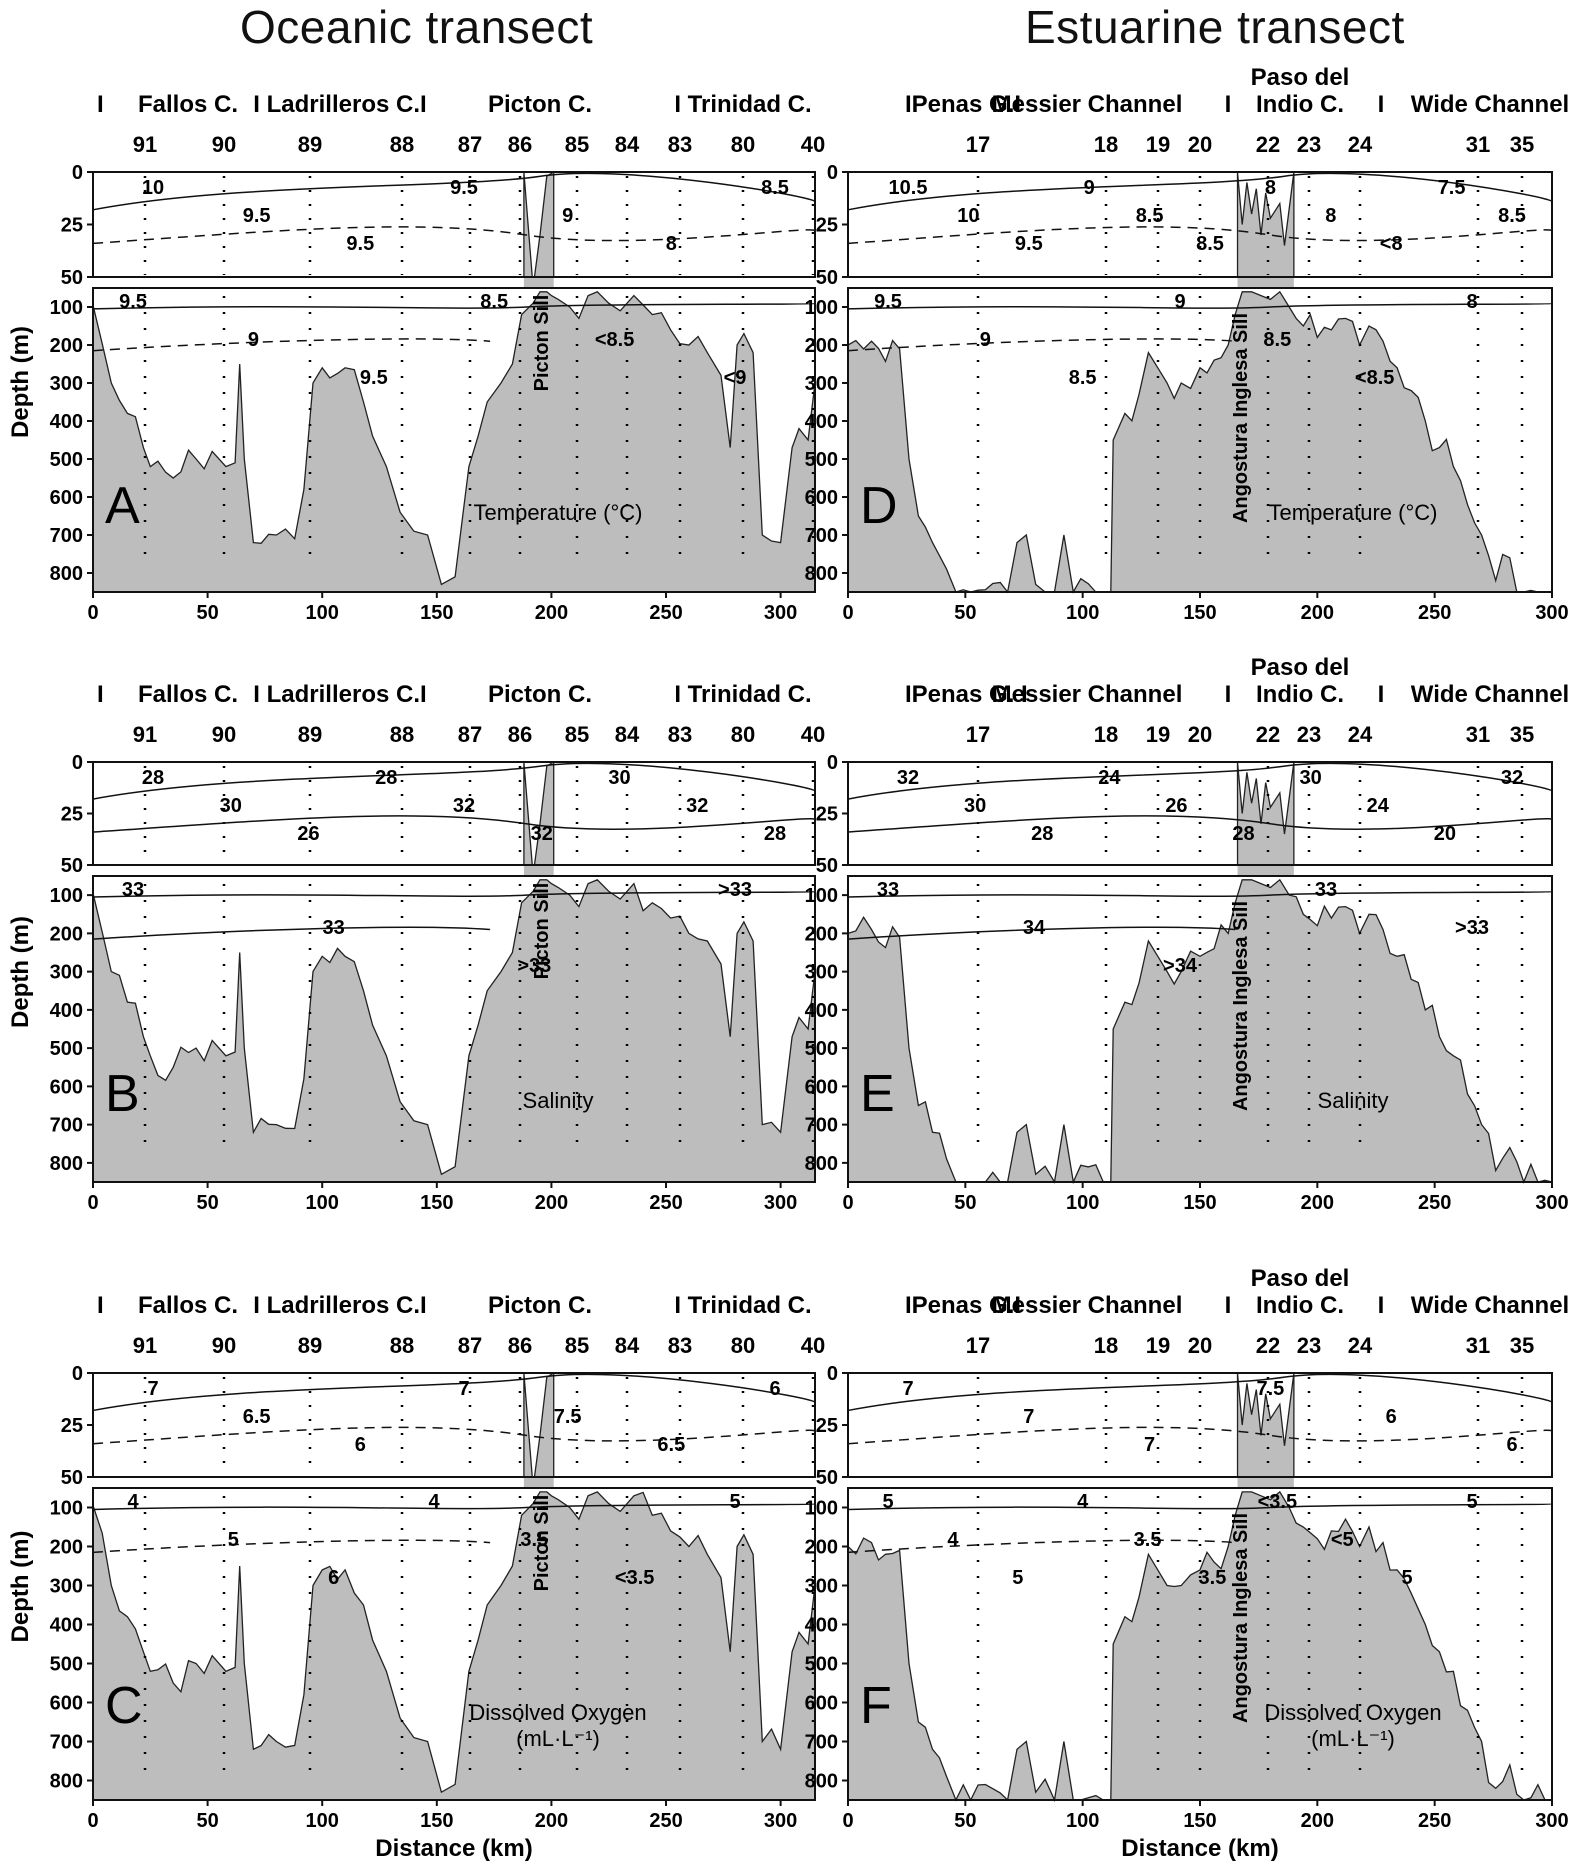 This screenshot has height=1864, width=1575. I want to click on y-tick-label: 100, so click(821, 308).